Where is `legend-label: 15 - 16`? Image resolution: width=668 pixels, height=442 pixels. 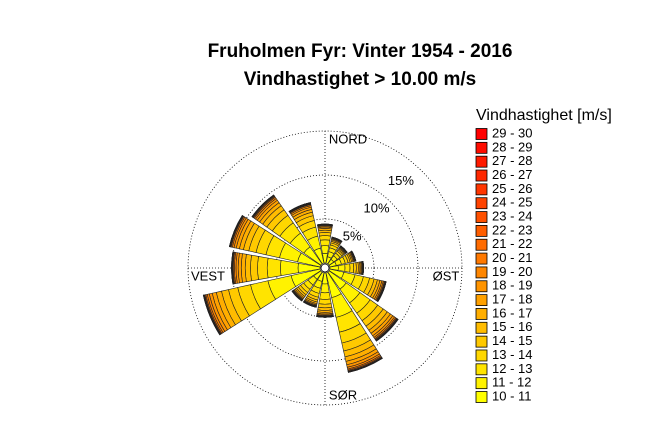
legend-label: 15 - 16 is located at coordinates (512, 326).